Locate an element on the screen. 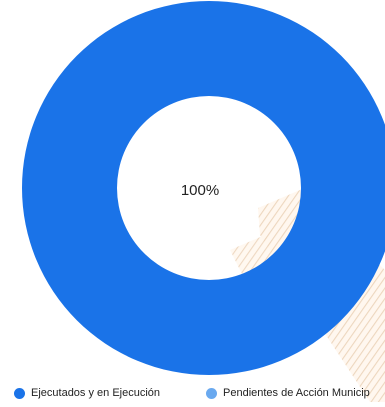 This screenshot has width=385, height=407. legend-label: Ejecutados y en Ejecución is located at coordinates (96, 393).